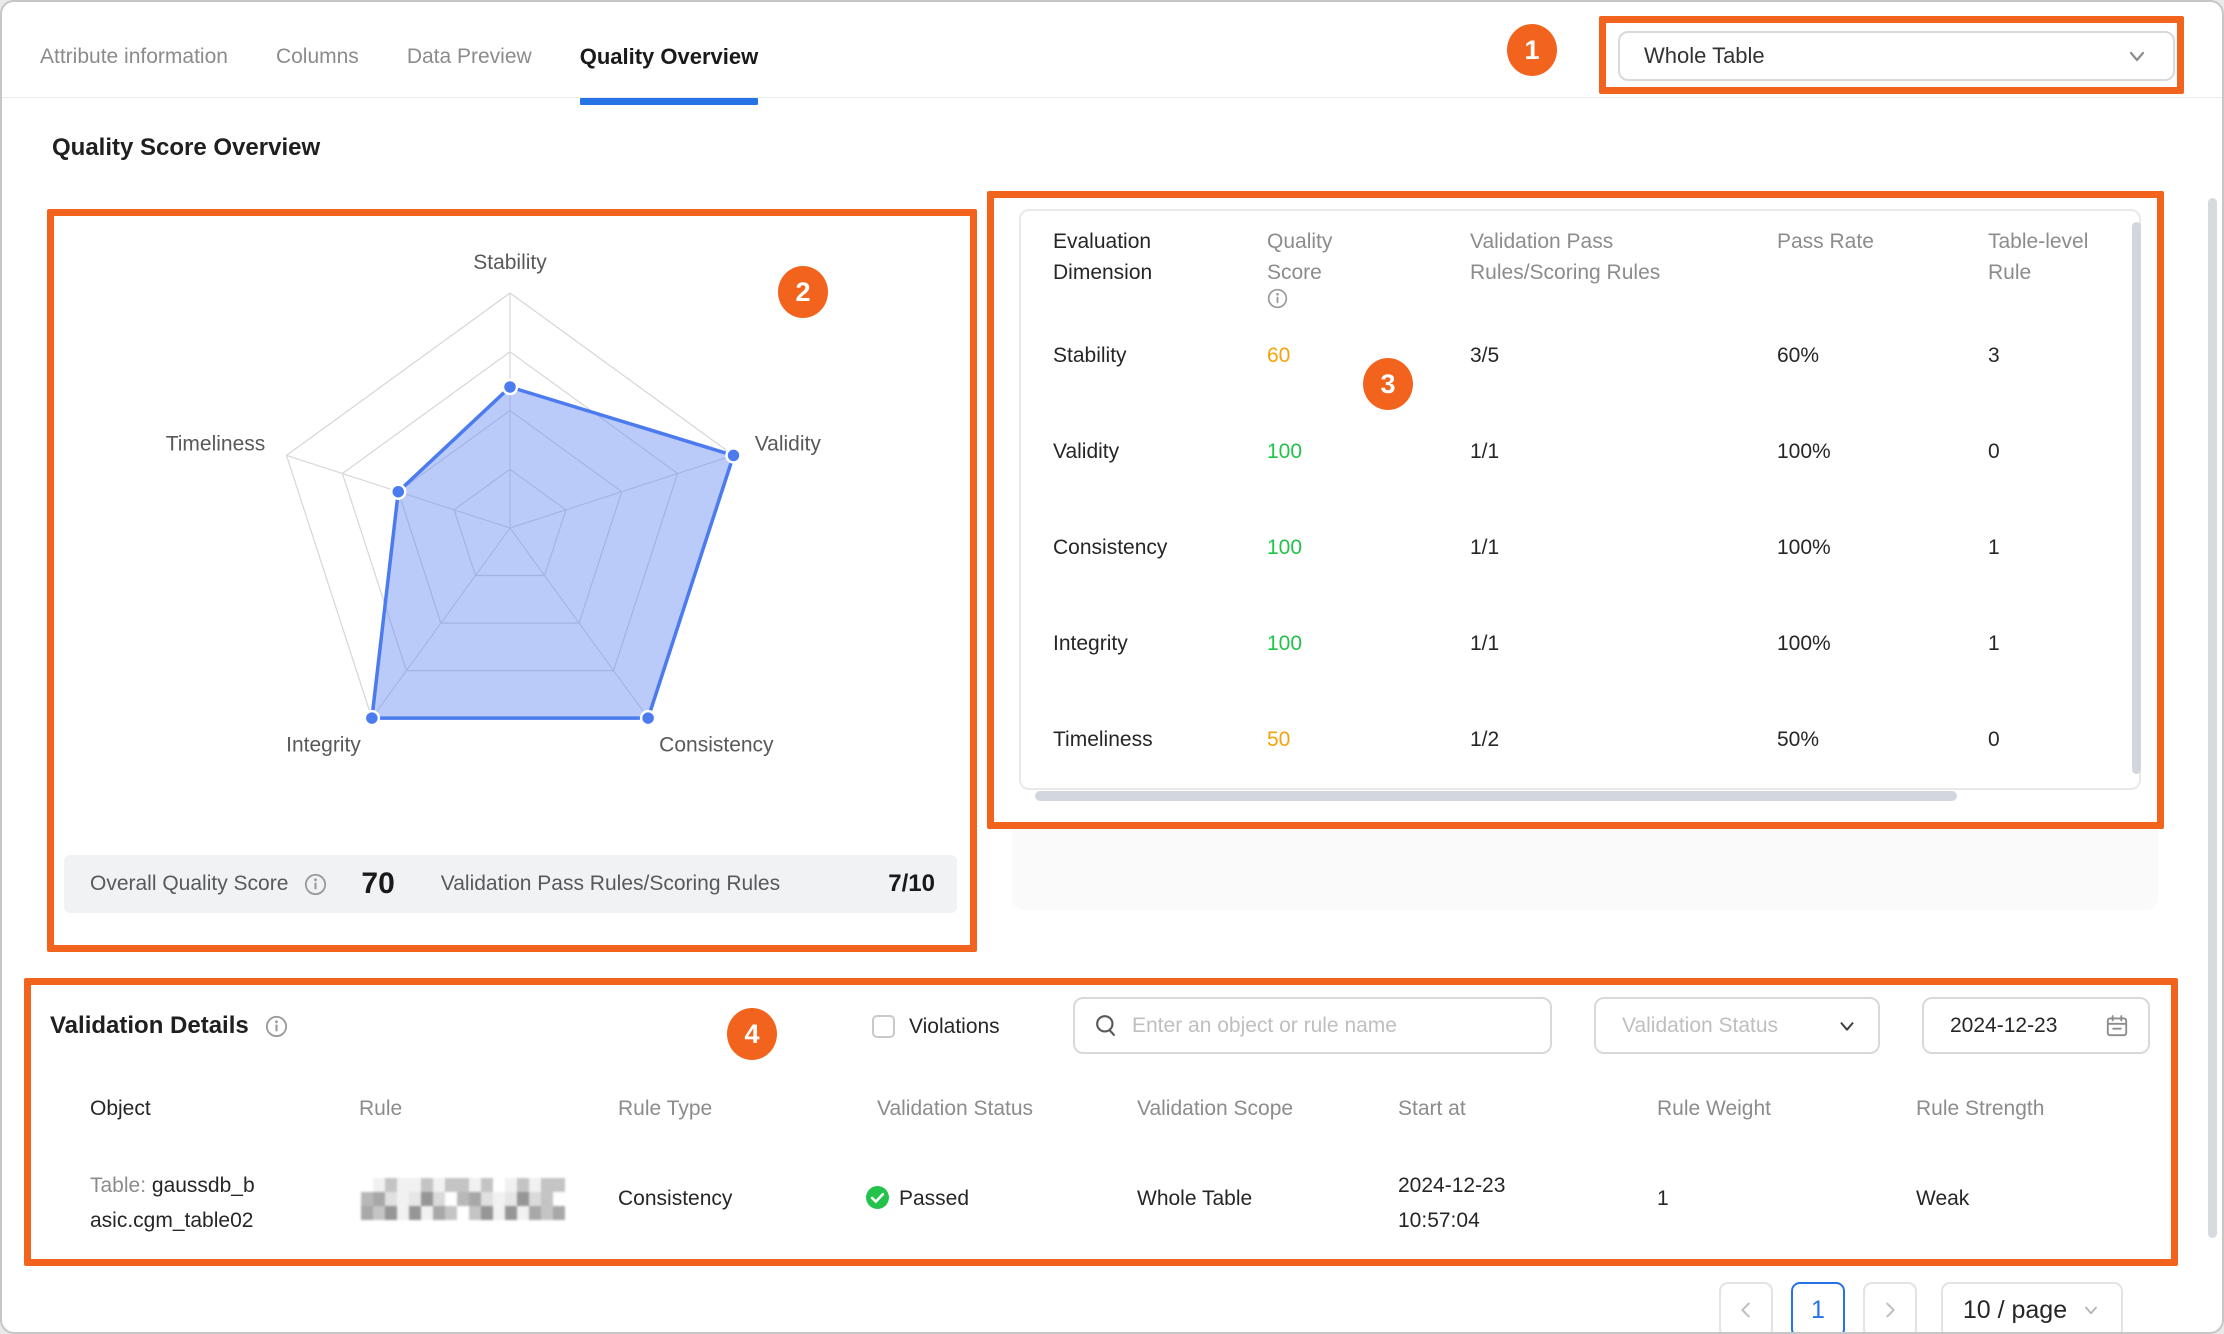 This screenshot has height=1334, width=2224. Describe the element at coordinates (1195, 1198) in the screenshot. I see `scope-cell: Whole Table` at that location.